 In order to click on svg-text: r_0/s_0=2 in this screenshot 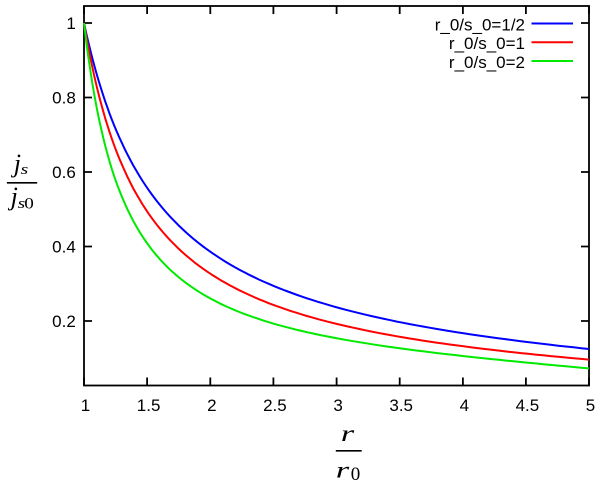, I will do `click(487, 62)`.